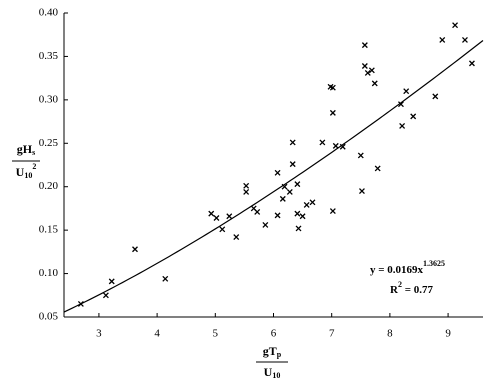  I want to click on x-label-part: gT, so click(270, 351).